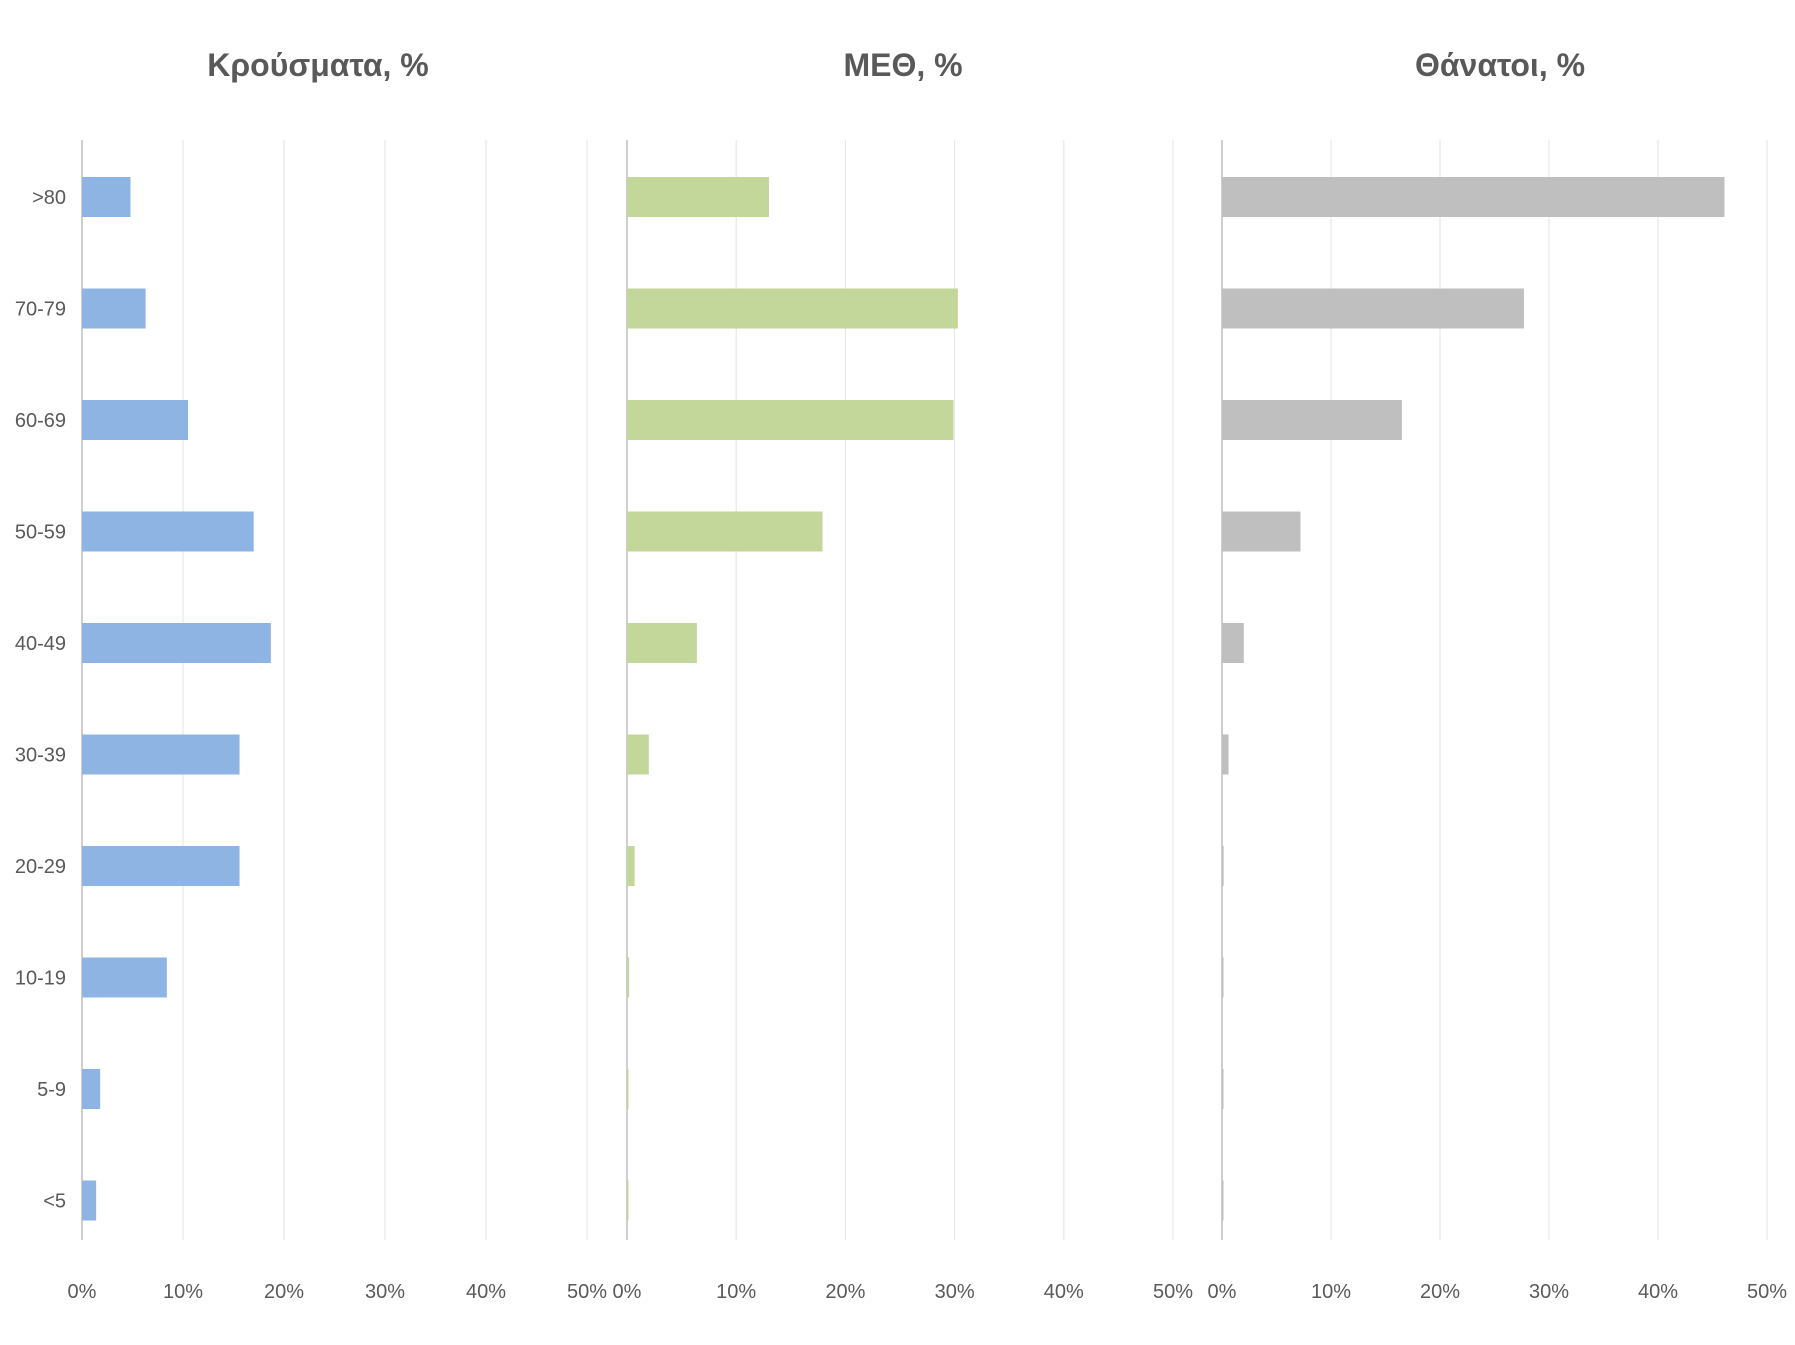 Image resolution: width=1795 pixels, height=1345 pixels. What do you see at coordinates (40, 310) in the screenshot?
I see `y-category-label: 70-79` at bounding box center [40, 310].